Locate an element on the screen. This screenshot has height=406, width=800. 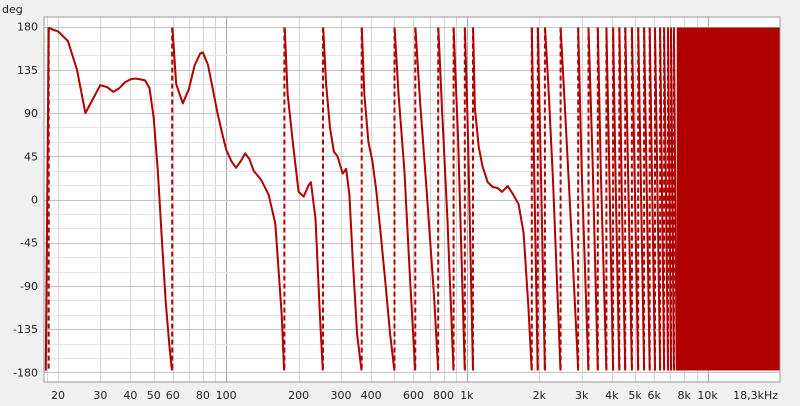
dense-phase-band is located at coordinates (728, 199).